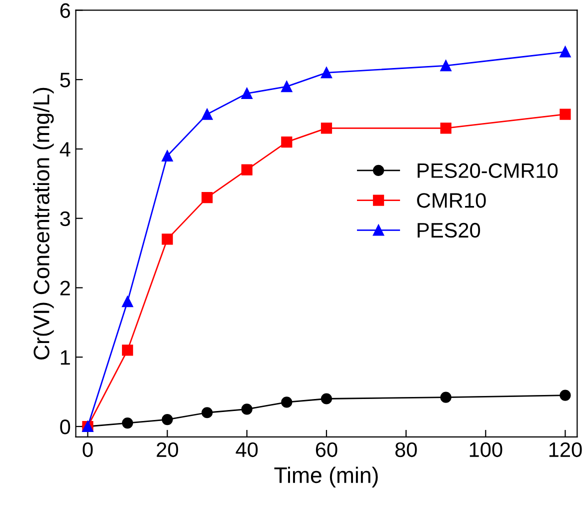  What do you see at coordinates (451, 200) in the screenshot?
I see `legend-label: CMR10` at bounding box center [451, 200].